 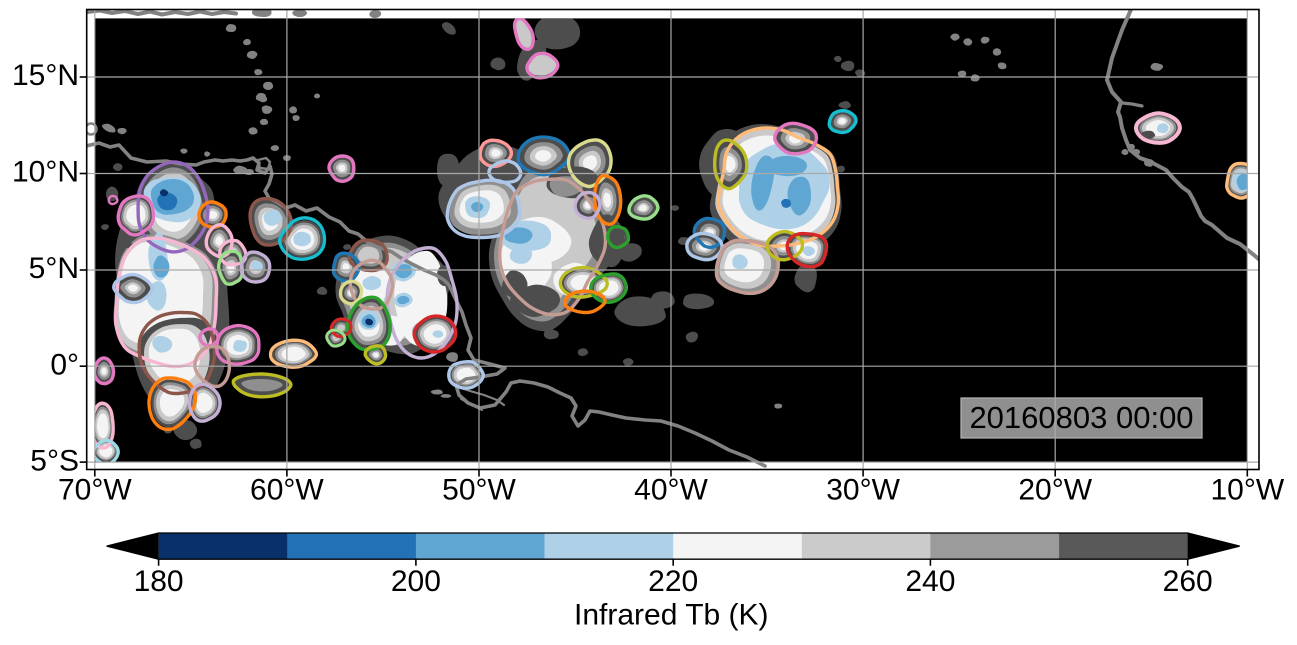 What do you see at coordinates (671, 490) in the screenshot?
I see `svg-text: 40°W` at bounding box center [671, 490].